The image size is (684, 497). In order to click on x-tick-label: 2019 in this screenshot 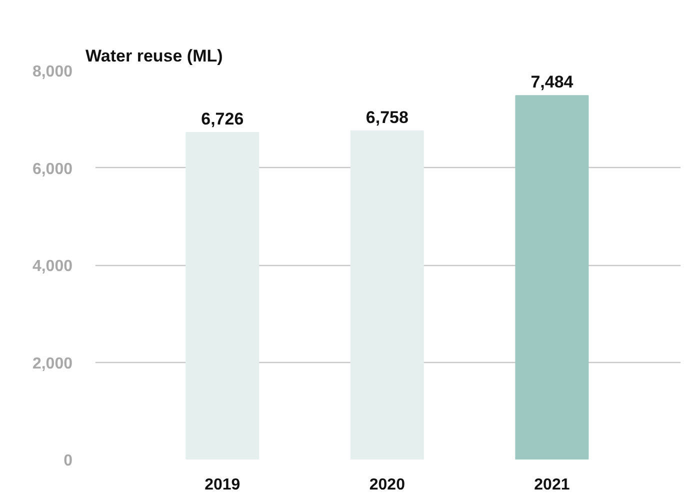, I will do `click(222, 485)`.